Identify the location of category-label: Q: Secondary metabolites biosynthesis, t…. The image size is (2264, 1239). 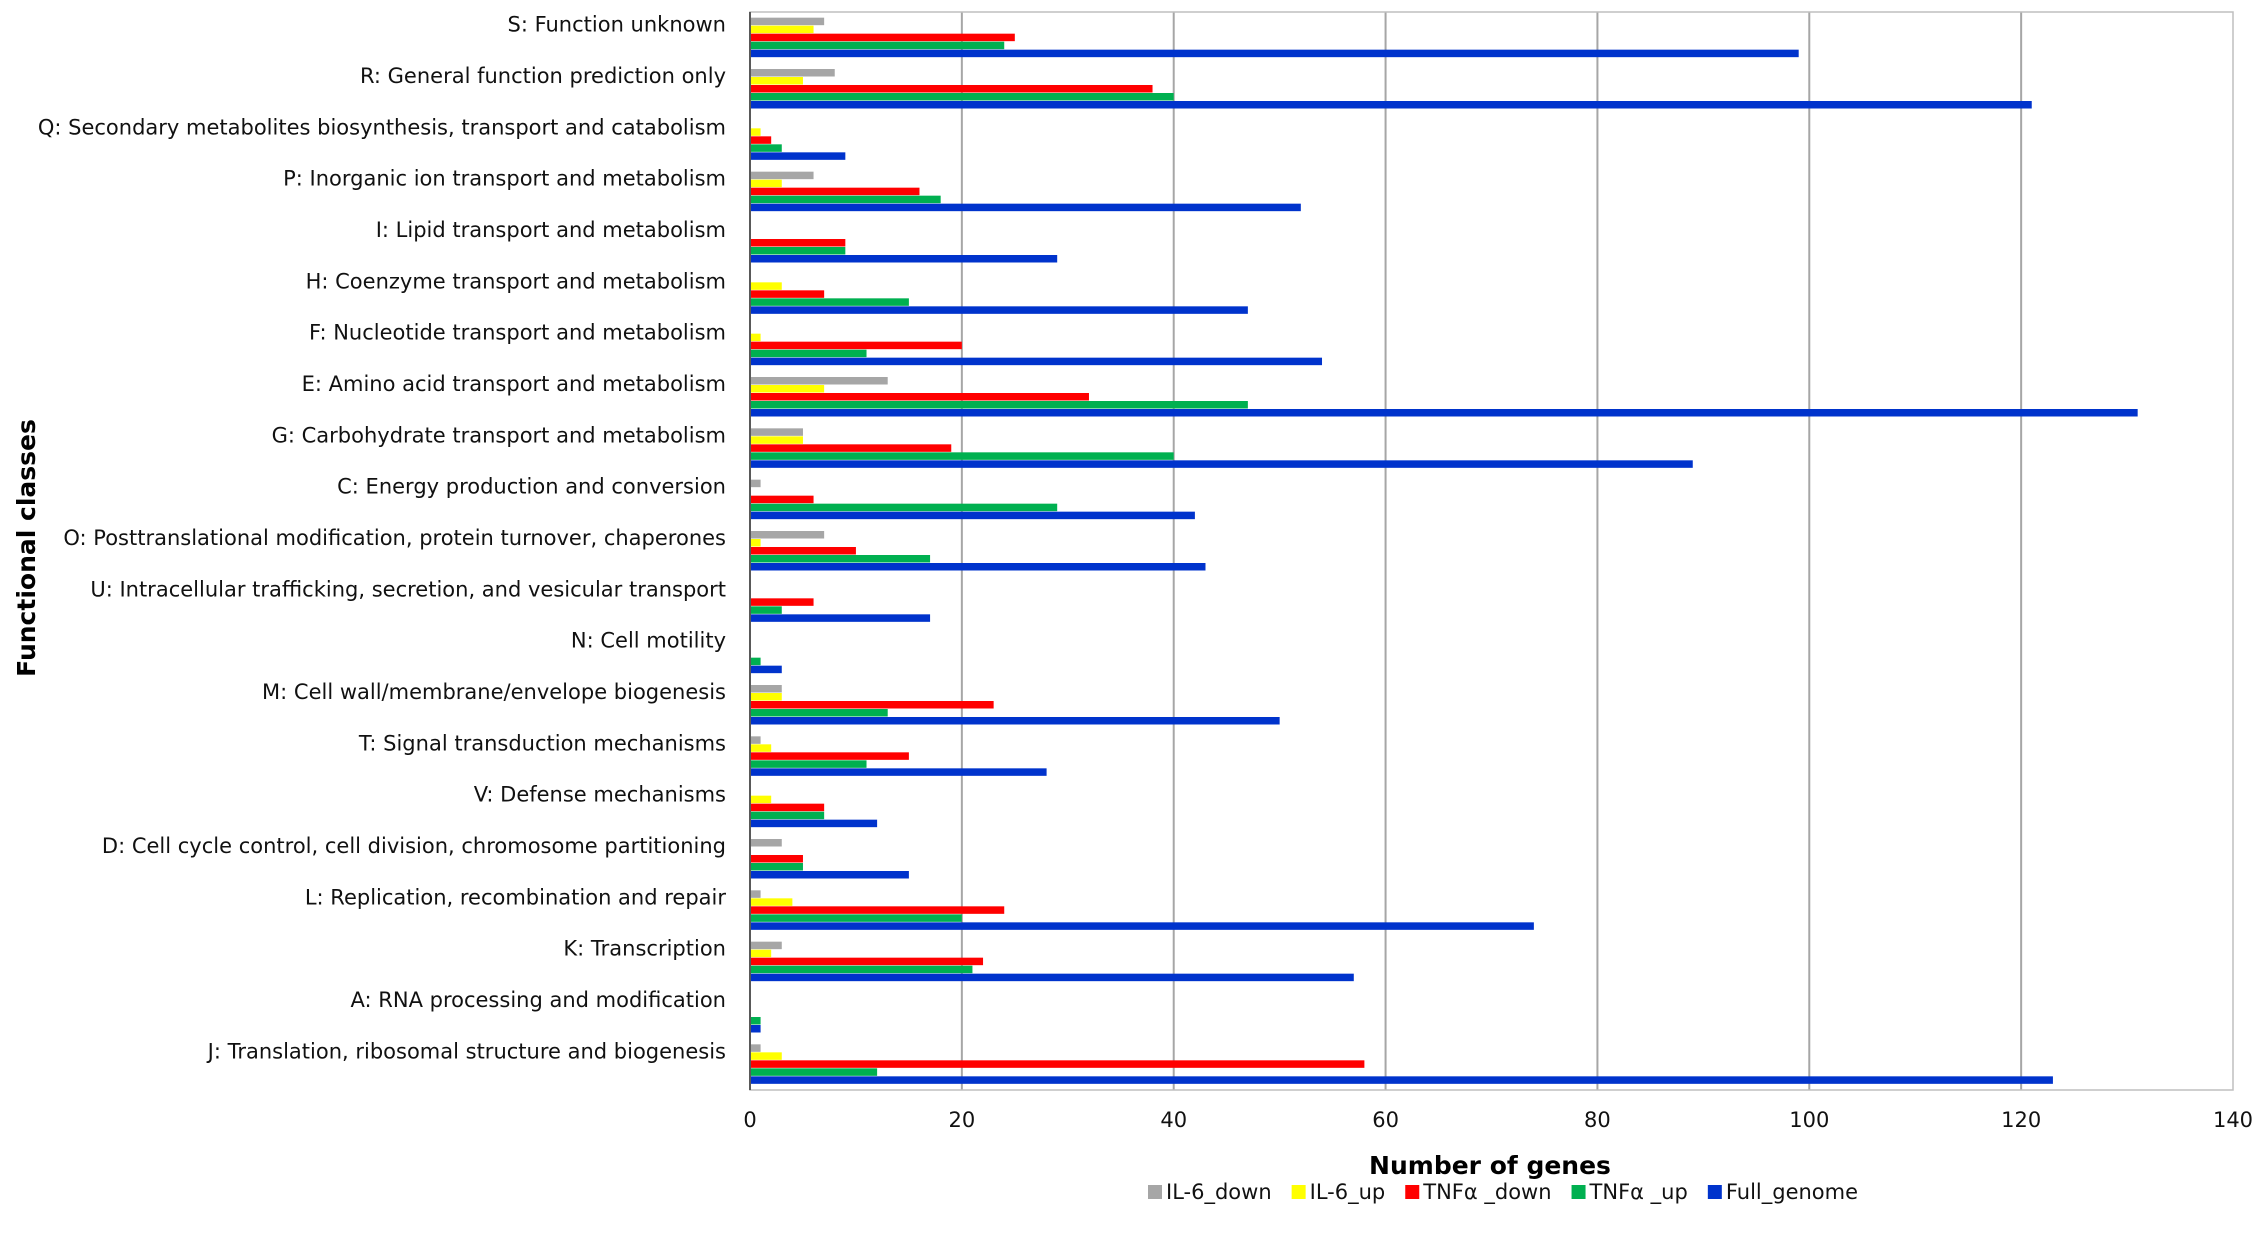
(382, 127).